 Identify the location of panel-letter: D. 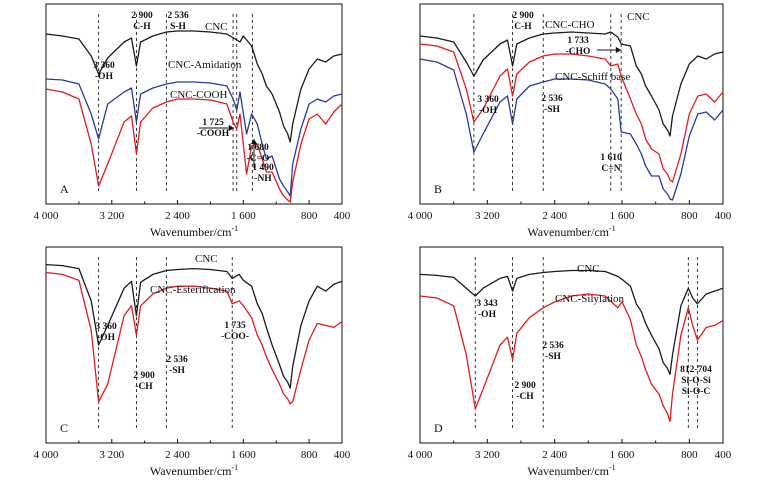
(438, 428).